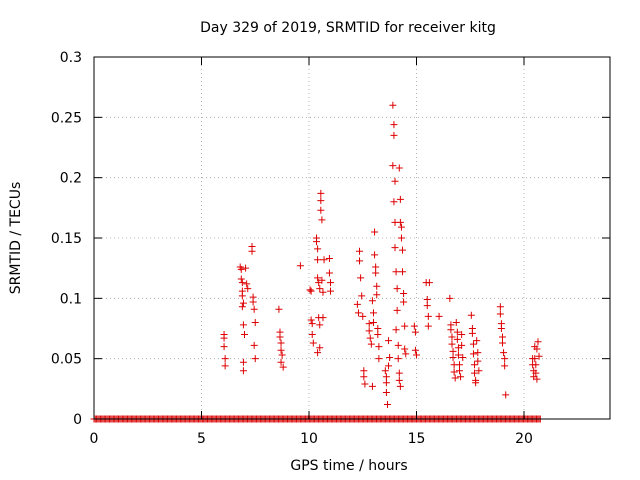 The image size is (640, 480). What do you see at coordinates (524, 439) in the screenshot?
I see `x-tick-label: 20` at bounding box center [524, 439].